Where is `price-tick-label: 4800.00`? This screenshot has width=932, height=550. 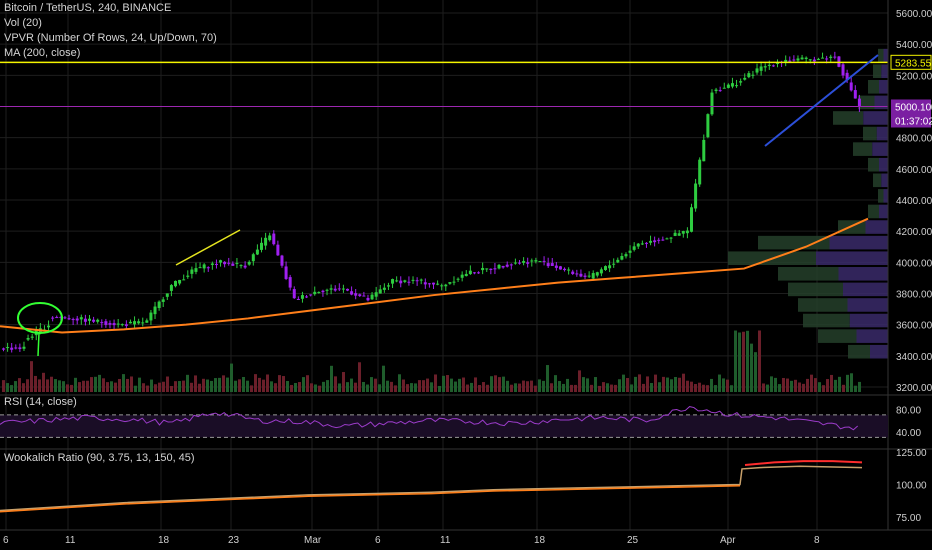
price-tick-label: 4800.00 is located at coordinates (914, 139).